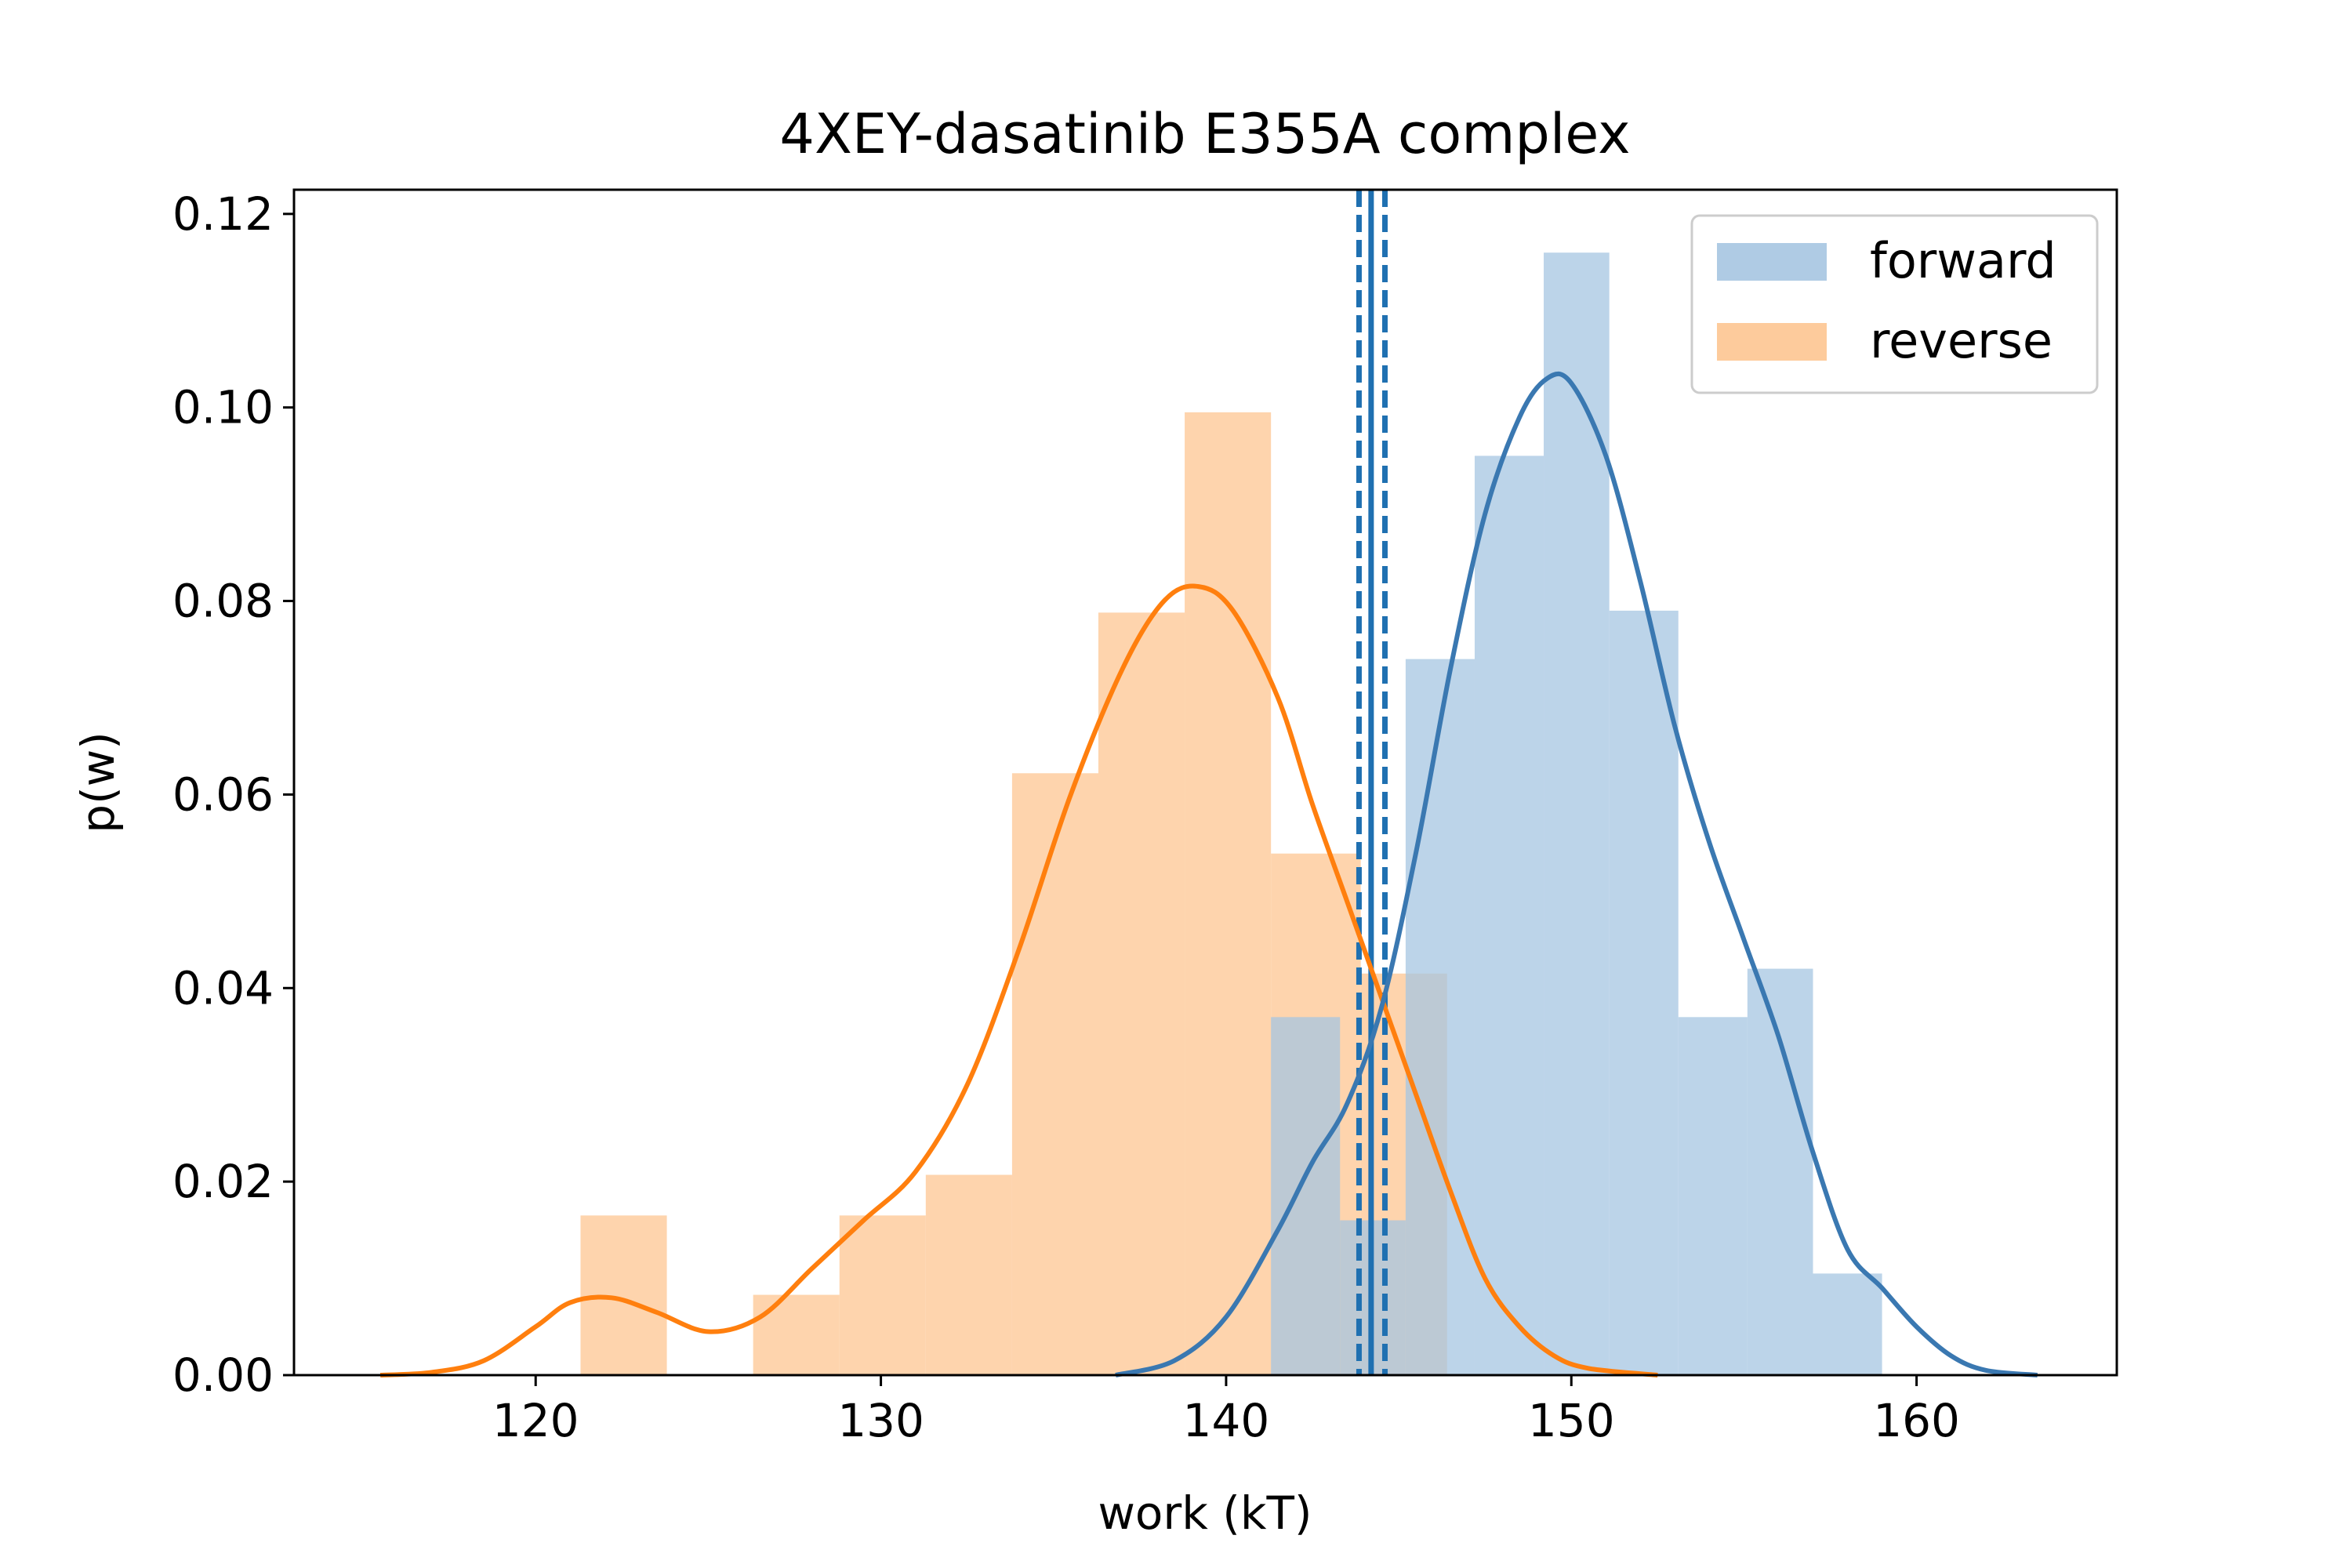 The image size is (2352, 1568). Describe the element at coordinates (1226, 1420) in the screenshot. I see `x-tick-label: 140` at that location.